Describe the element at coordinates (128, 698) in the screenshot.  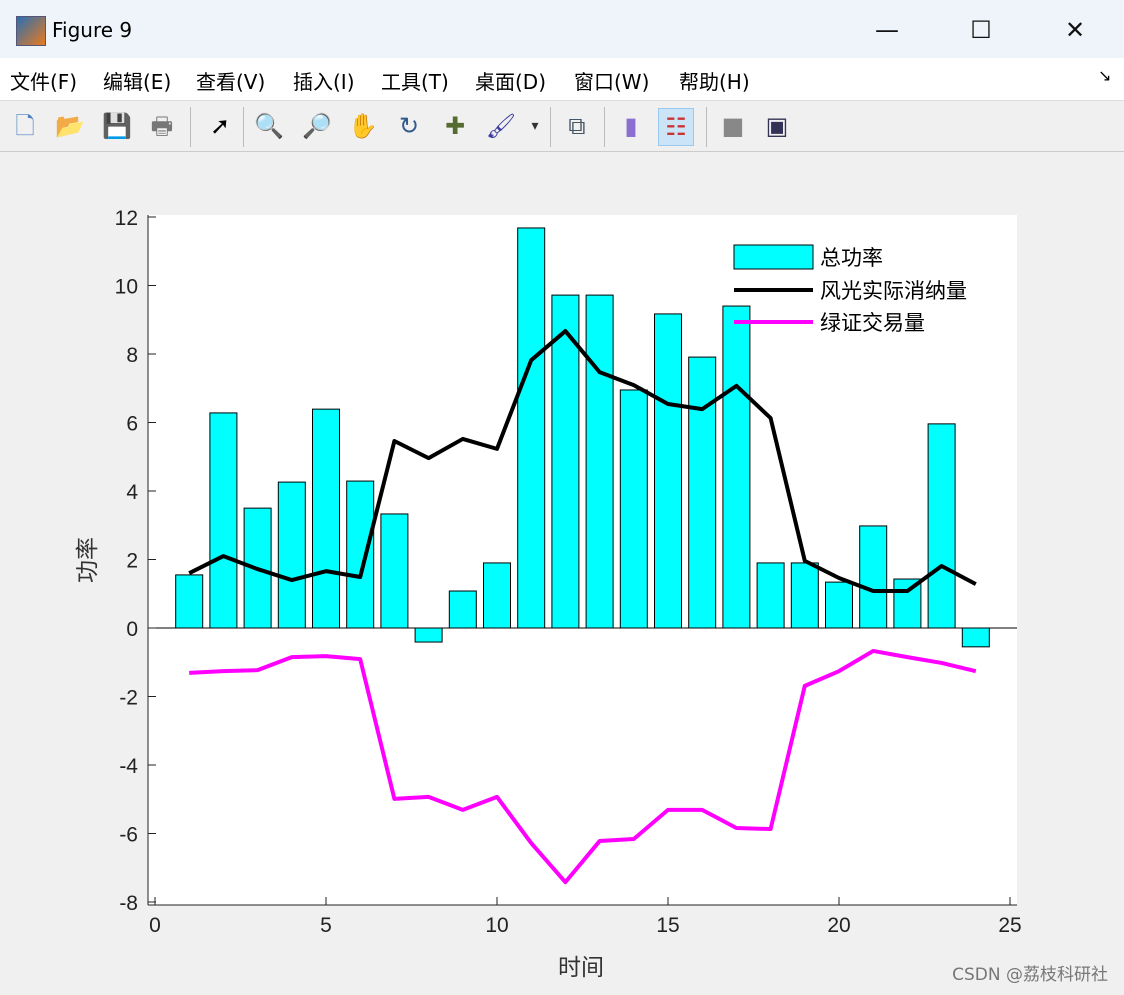
I see `y-tick-label: -2` at that location.